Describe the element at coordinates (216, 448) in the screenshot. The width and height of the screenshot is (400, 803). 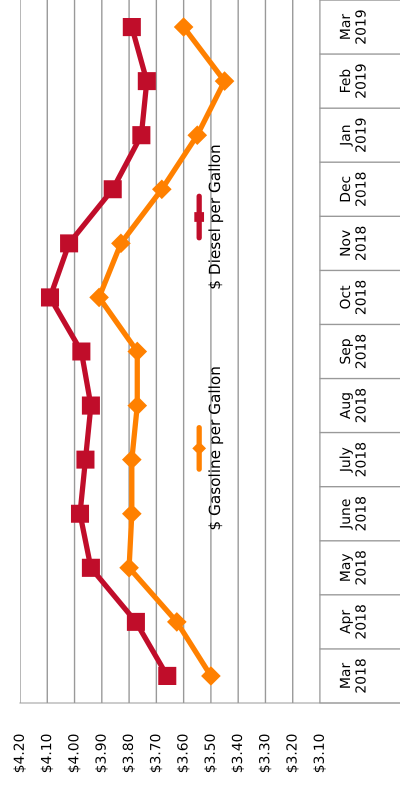
I see `legend-label: $ Gasoline per Gallon` at that location.